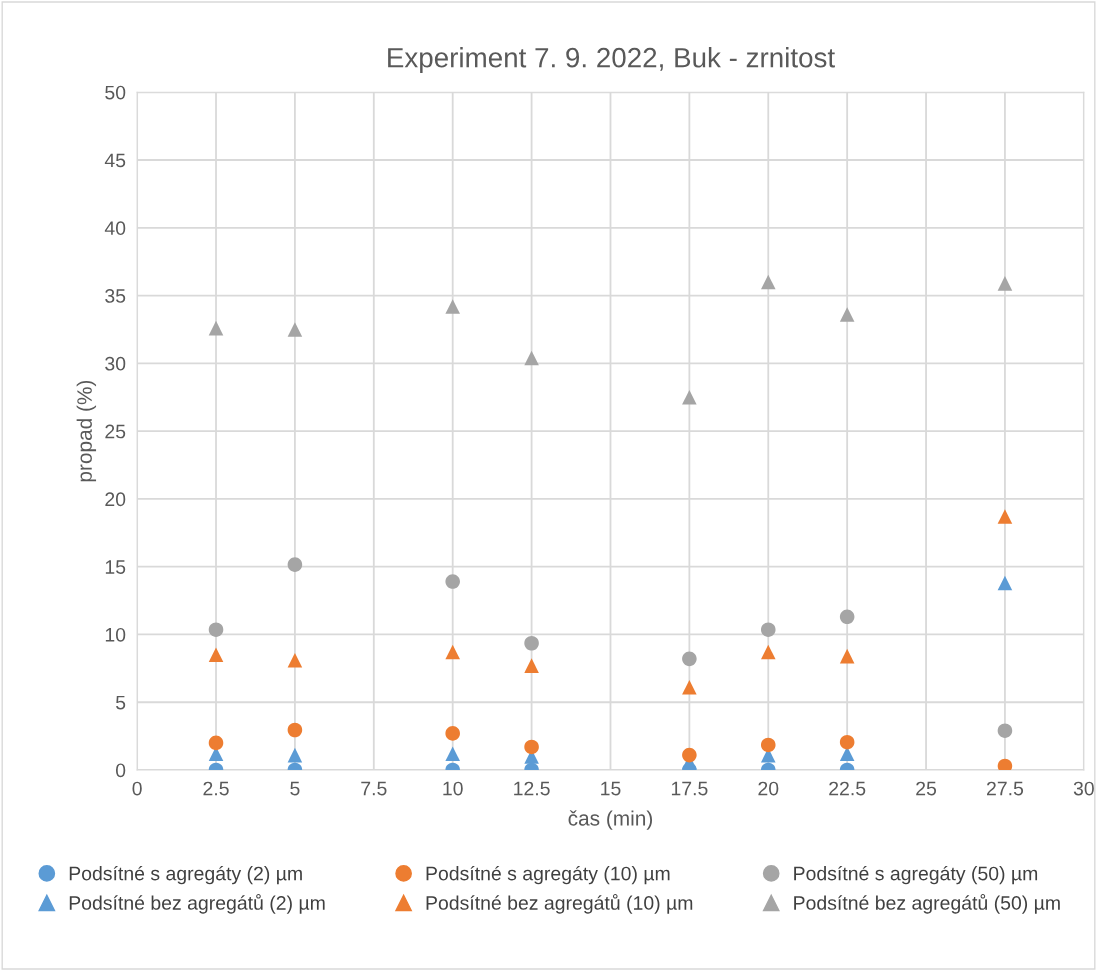 This screenshot has width=1097, height=971. Describe the element at coordinates (115, 160) in the screenshot. I see `y-tick-label: 45` at that location.